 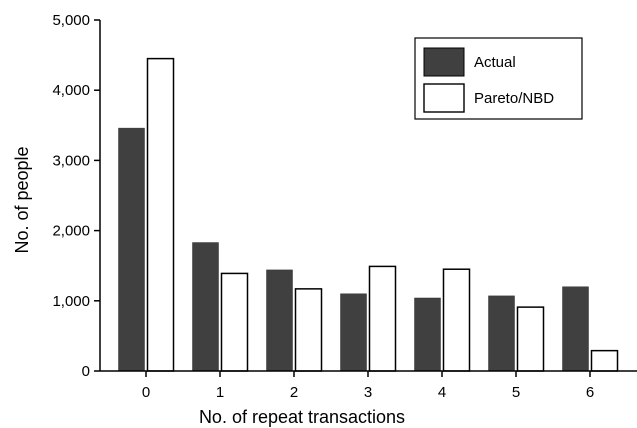 What do you see at coordinates (514, 98) in the screenshot?
I see `legend-label-pareto-nbd: Pareto/NBD` at bounding box center [514, 98].